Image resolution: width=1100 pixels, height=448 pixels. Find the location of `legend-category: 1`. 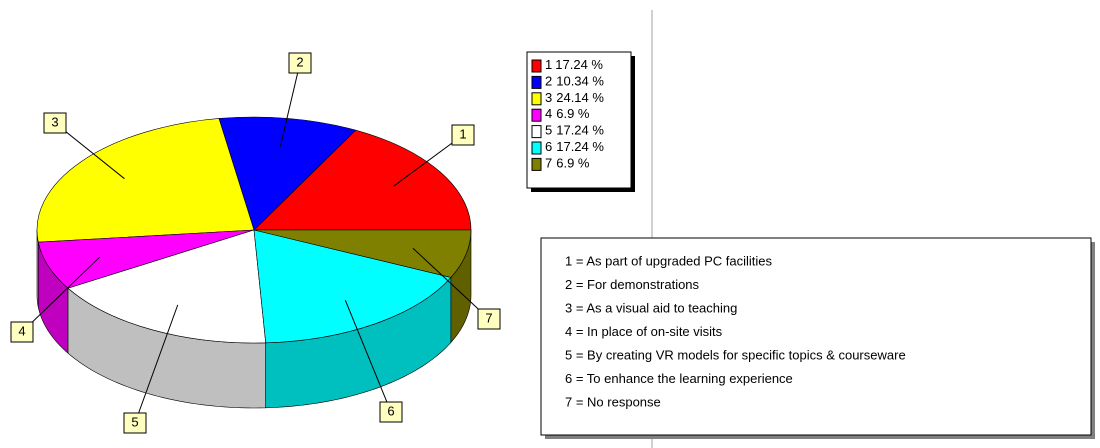

legend-category: 1 is located at coordinates (548, 64).